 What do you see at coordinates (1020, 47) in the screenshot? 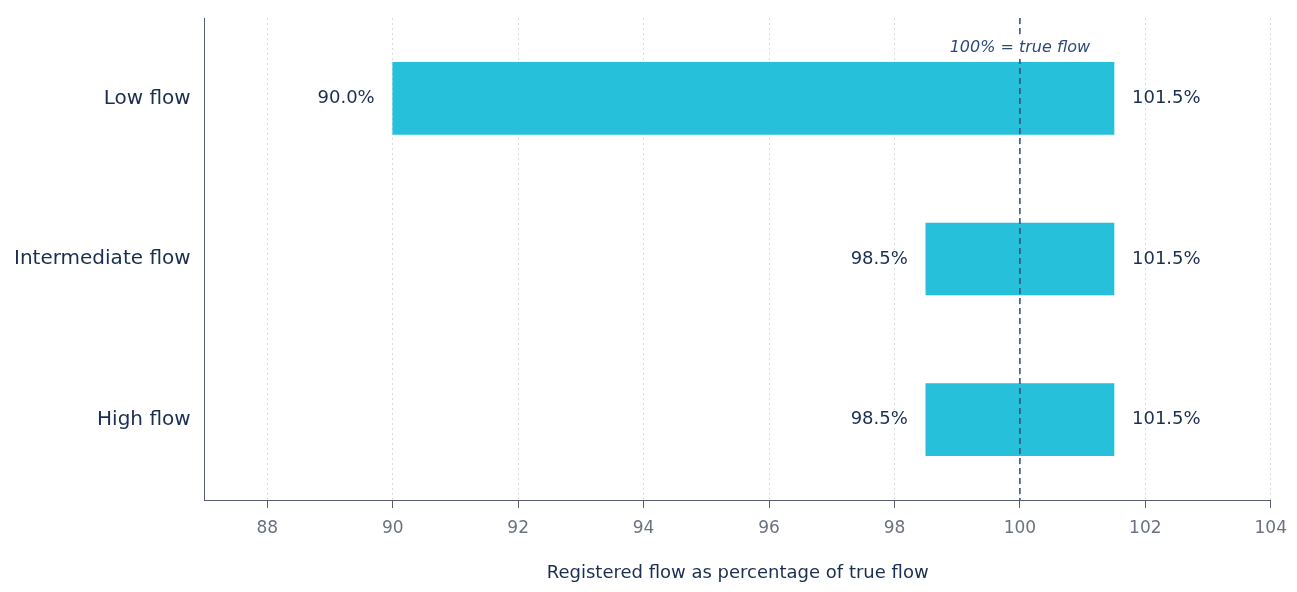
I see `ref-line-label: 100% = true flow` at bounding box center [1020, 47].